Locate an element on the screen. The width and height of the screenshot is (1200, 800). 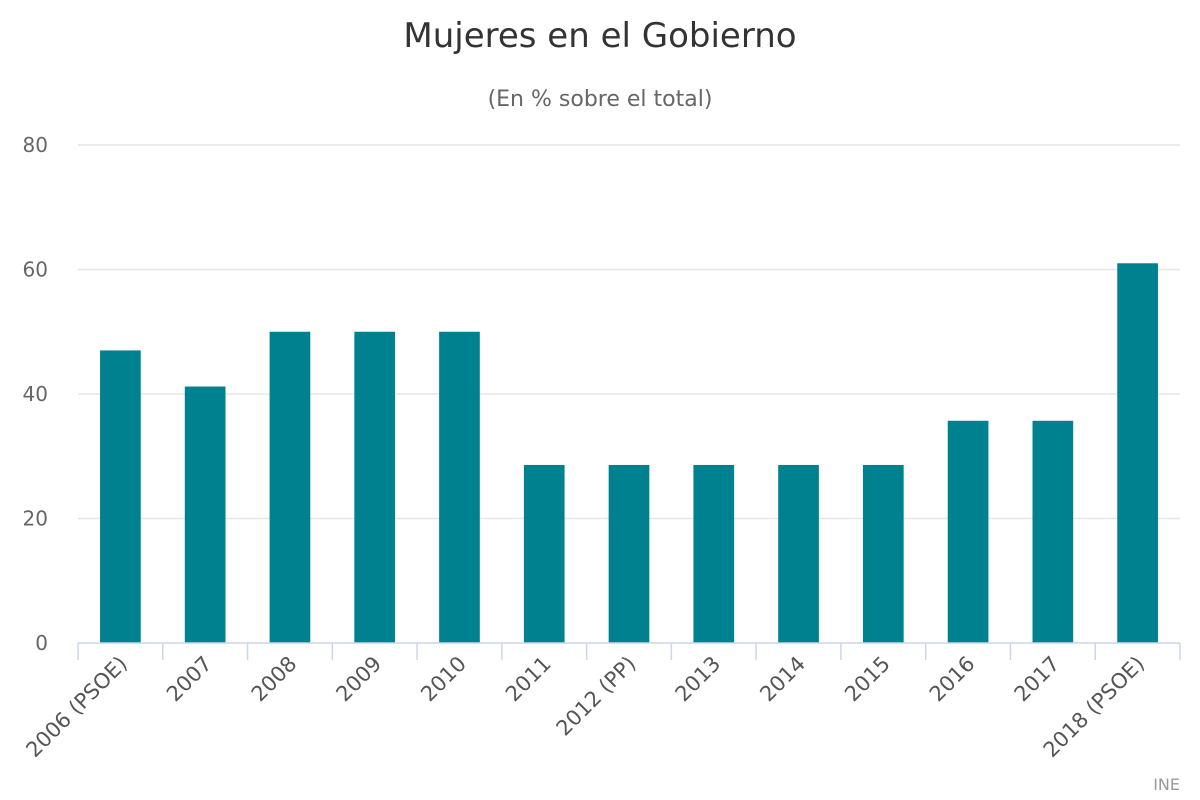
x-axis is located at coordinates (629, 651).